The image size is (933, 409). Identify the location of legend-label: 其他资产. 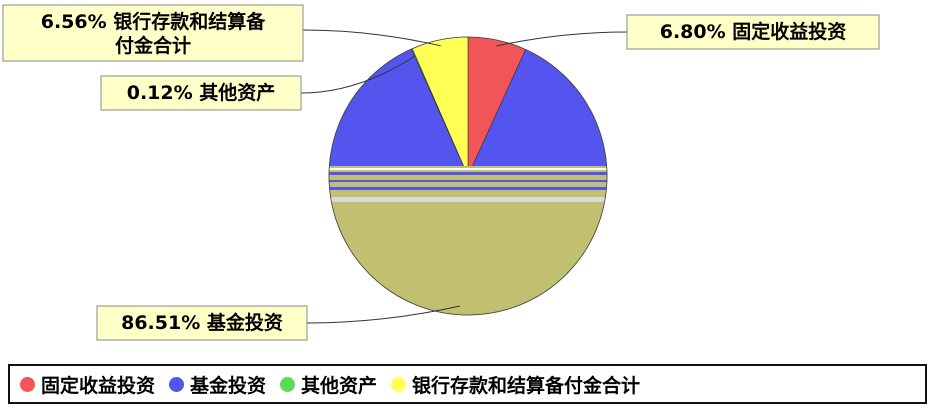
(339, 385).